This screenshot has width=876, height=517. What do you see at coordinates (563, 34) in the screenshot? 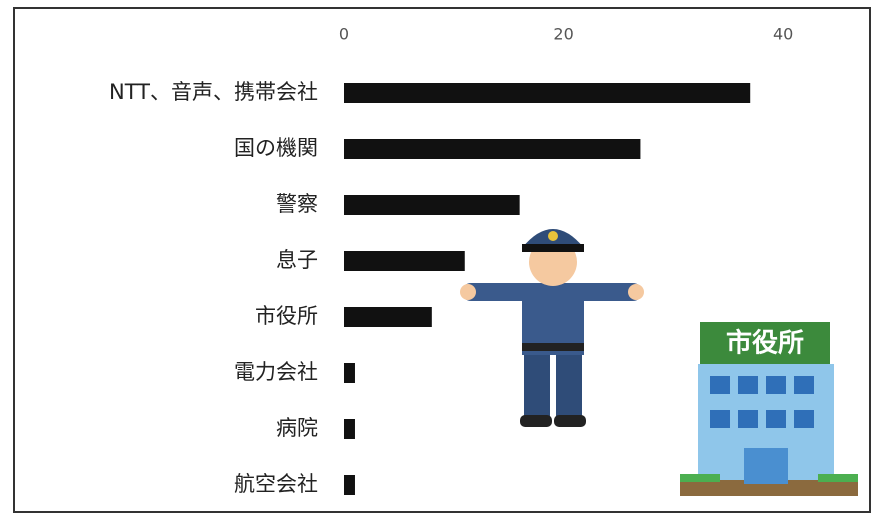
I see `x-tick-label: 20` at bounding box center [563, 34].